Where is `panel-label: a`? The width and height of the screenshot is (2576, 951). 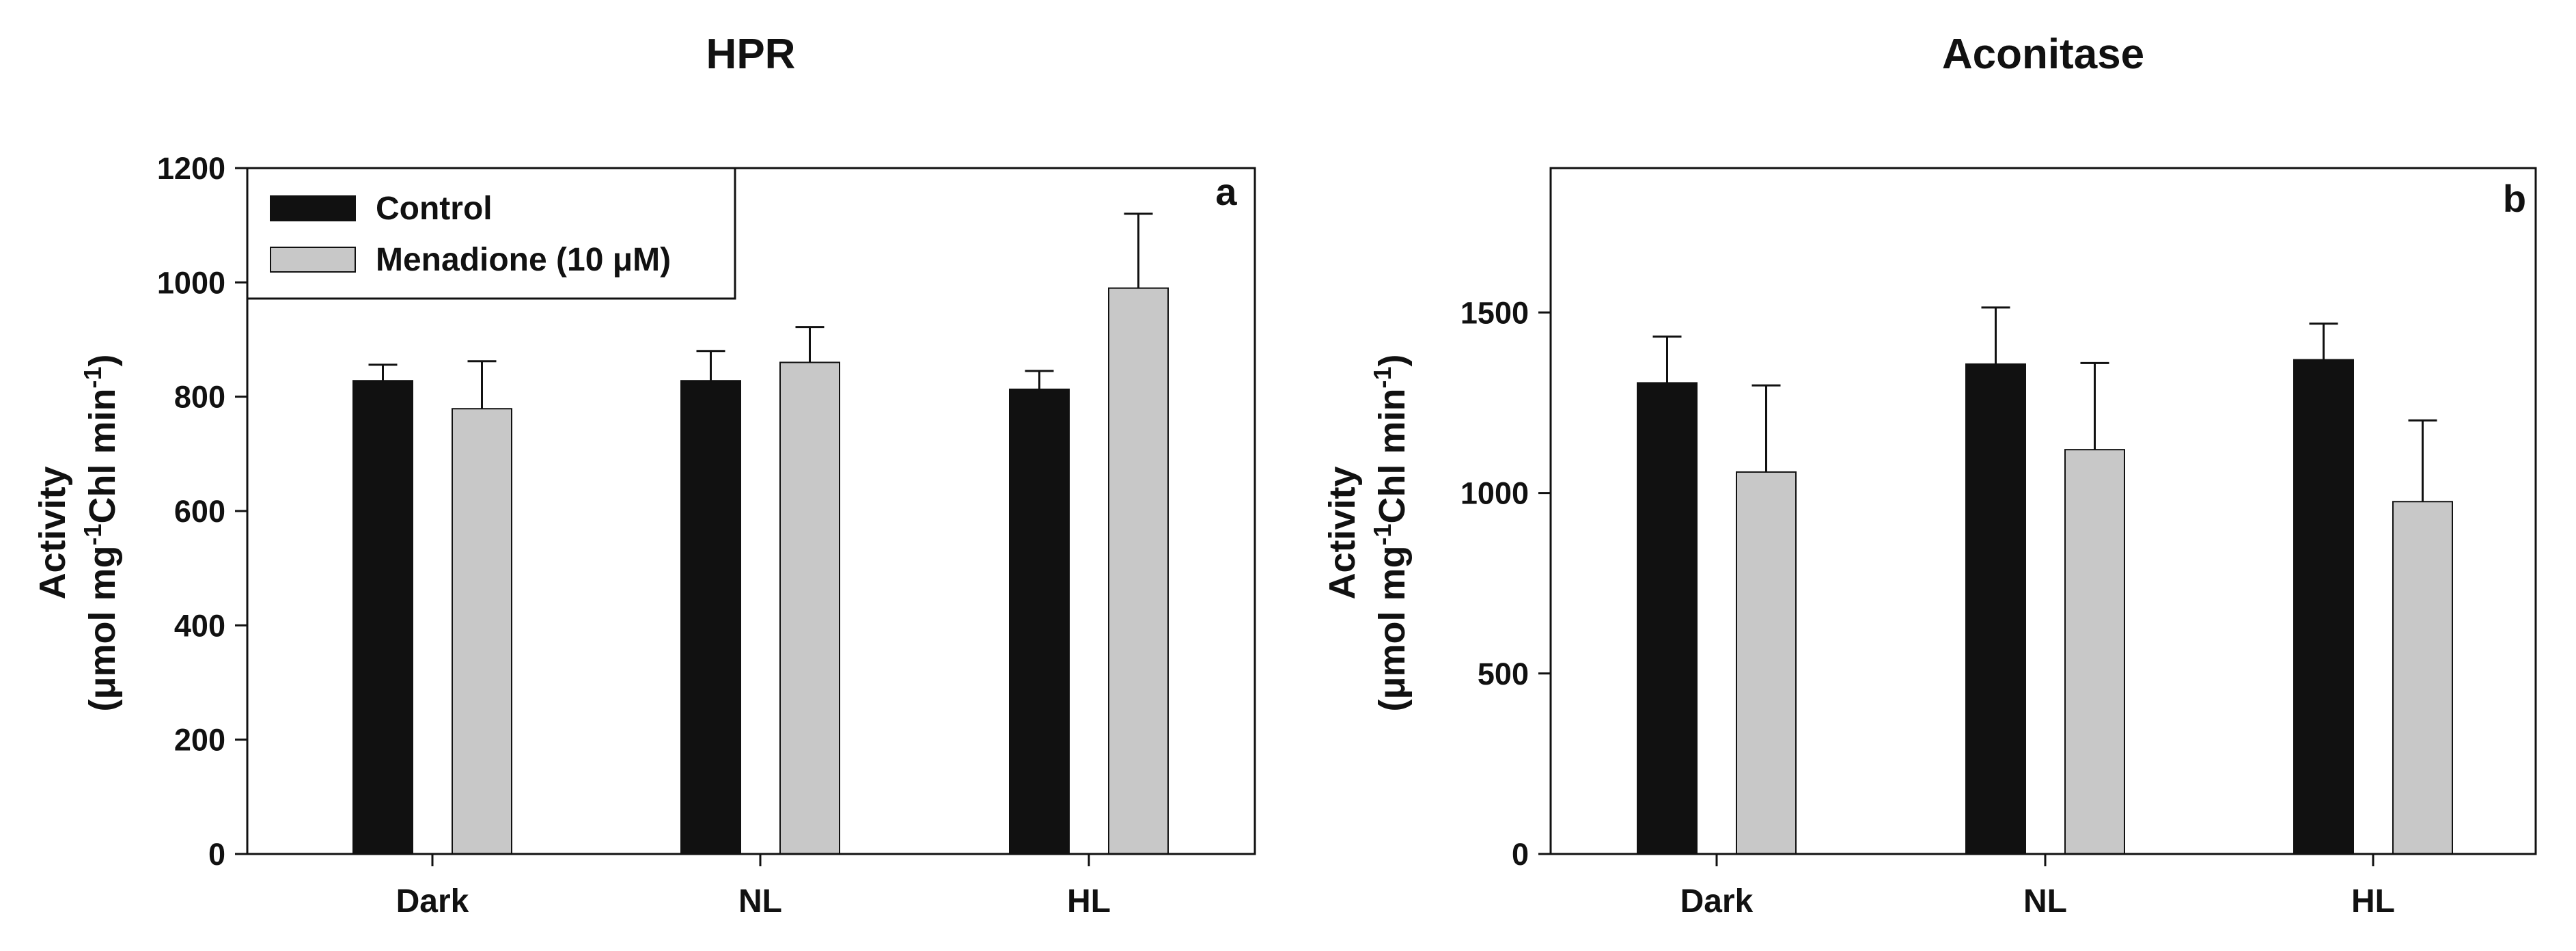 panel-label: a is located at coordinates (1226, 192).